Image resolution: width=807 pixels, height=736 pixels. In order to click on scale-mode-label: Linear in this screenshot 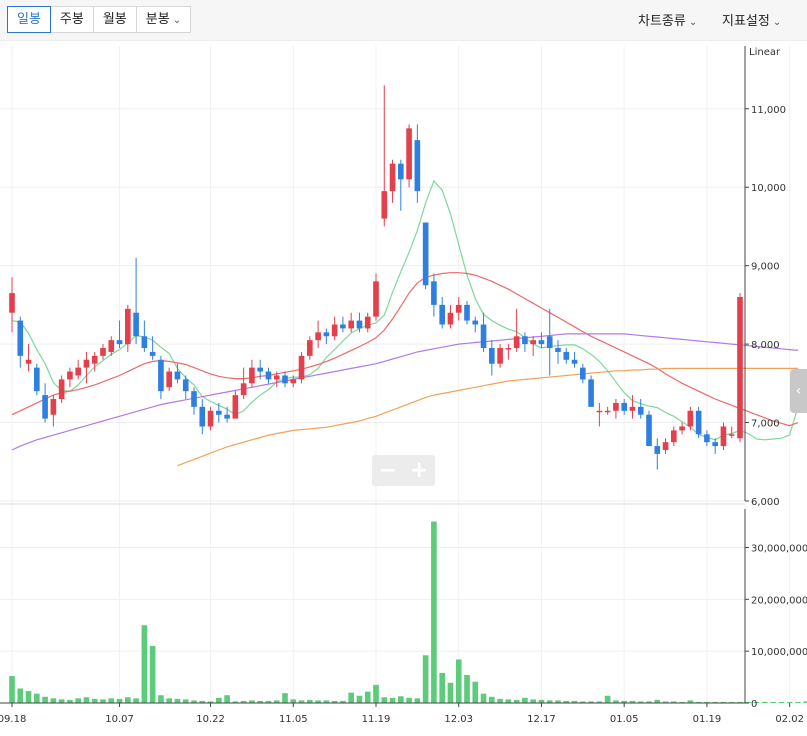, I will do `click(765, 52)`.